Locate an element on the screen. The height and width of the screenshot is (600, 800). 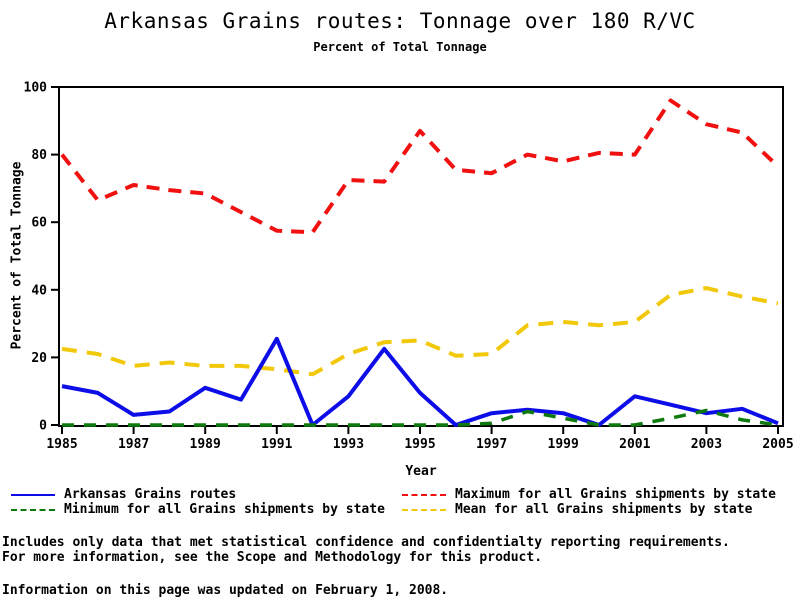
y-tick-label: 40 is located at coordinates (39, 290).